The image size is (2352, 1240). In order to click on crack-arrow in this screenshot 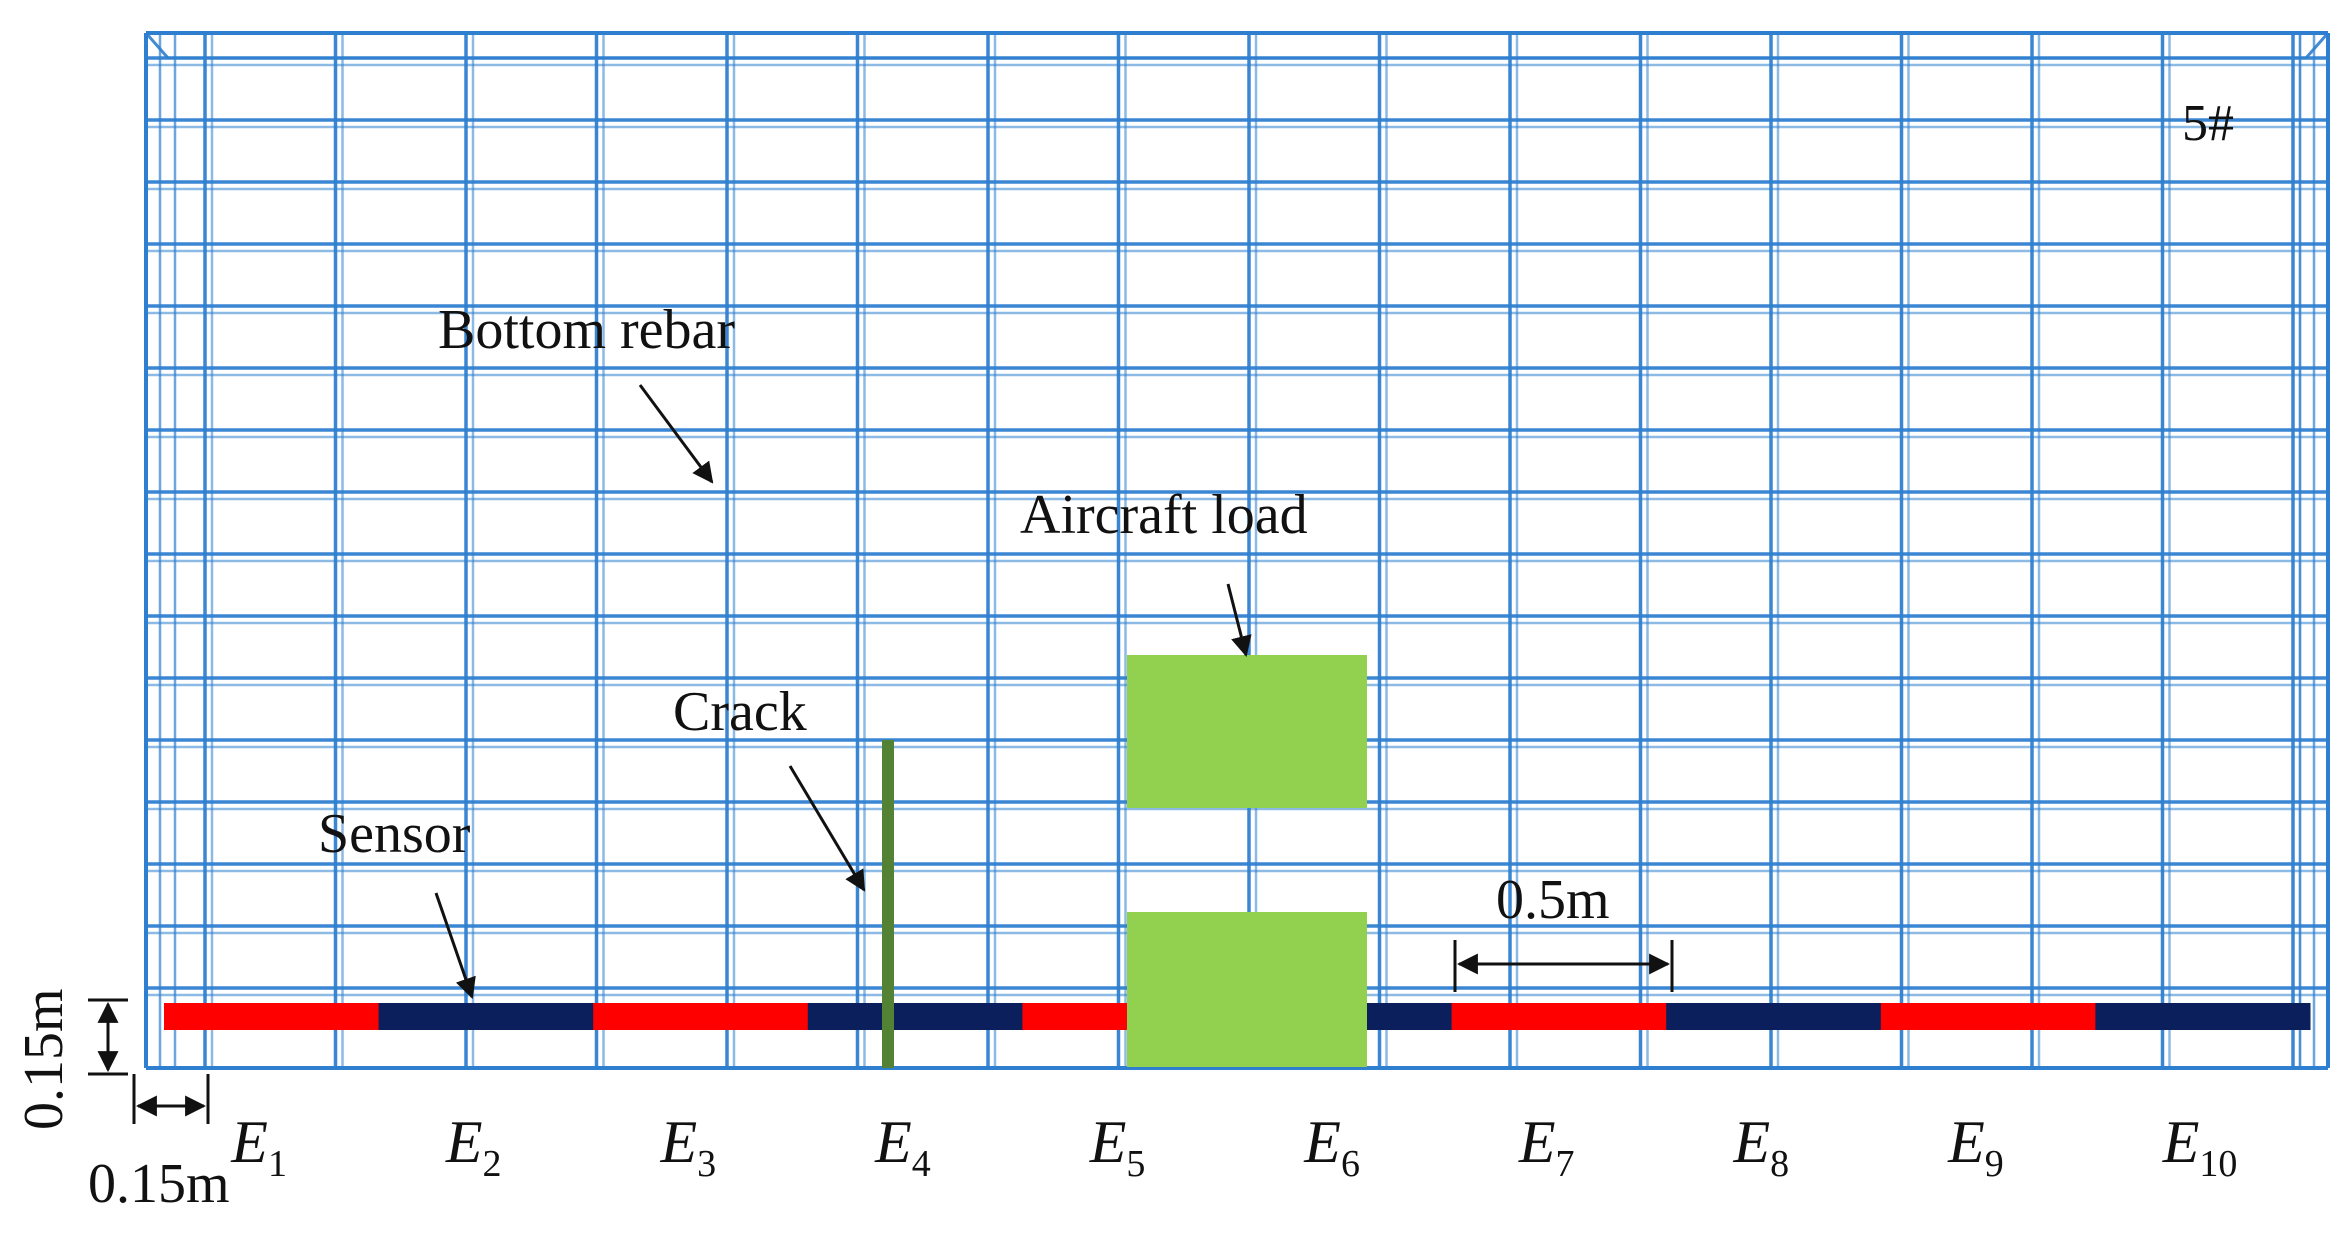, I will do `click(827, 828)`.